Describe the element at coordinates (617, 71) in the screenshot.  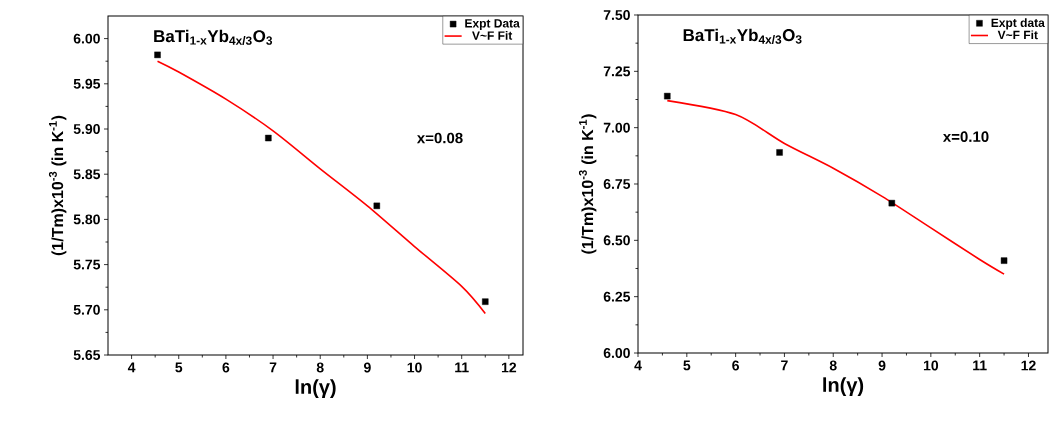
I see `y-tick-label: 7.25` at that location.